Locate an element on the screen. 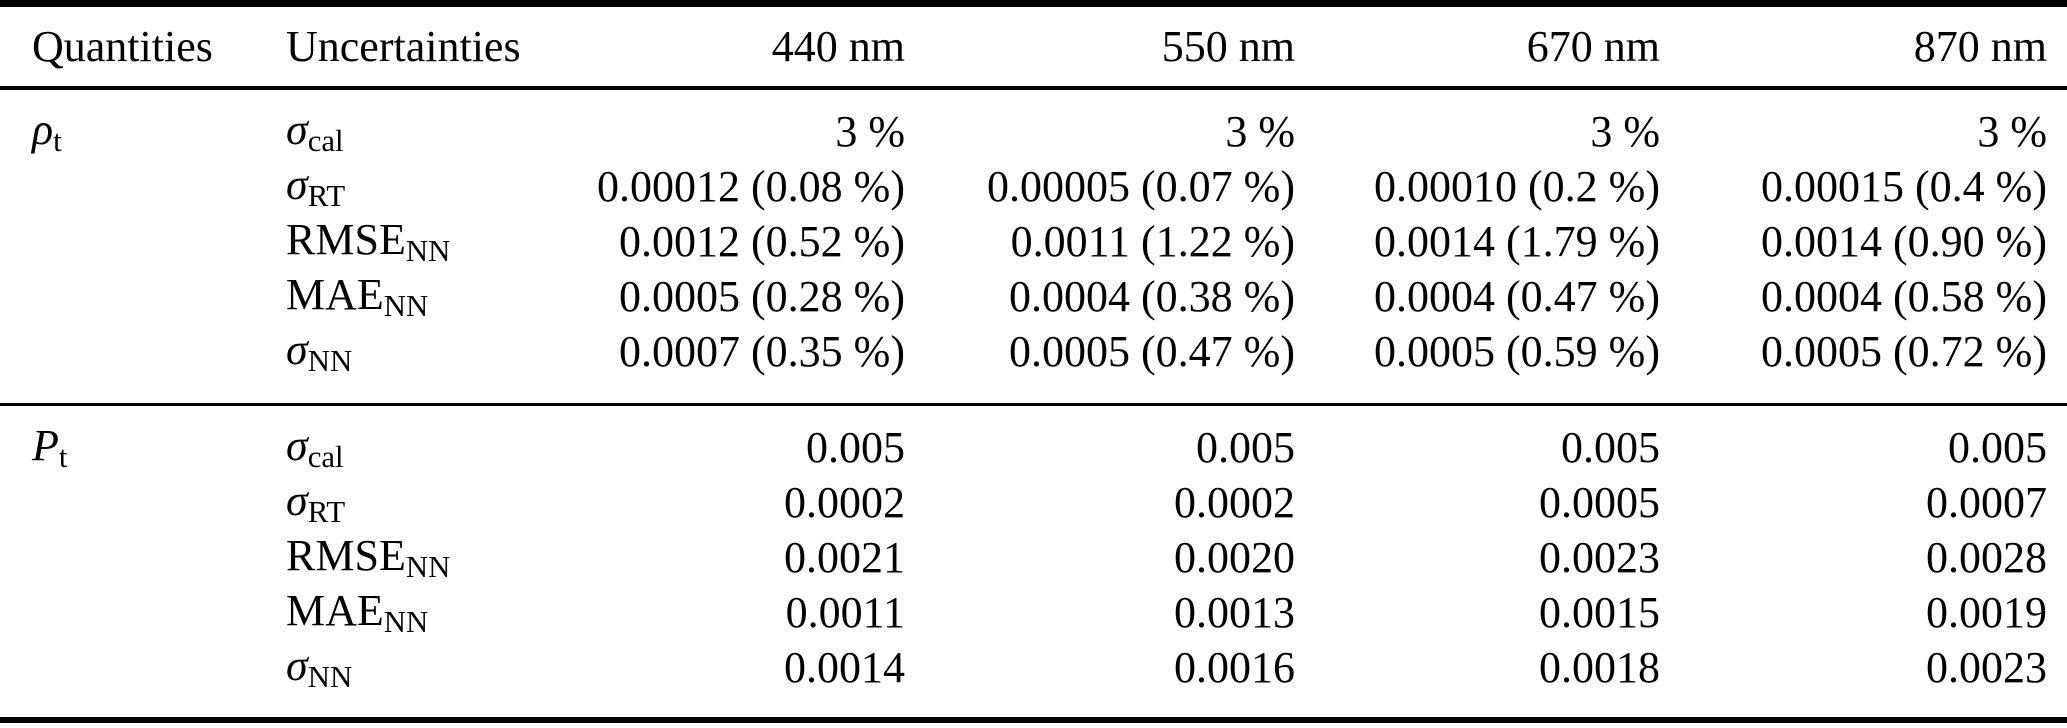  value-670nm: 0.0023 is located at coordinates (1599, 557).